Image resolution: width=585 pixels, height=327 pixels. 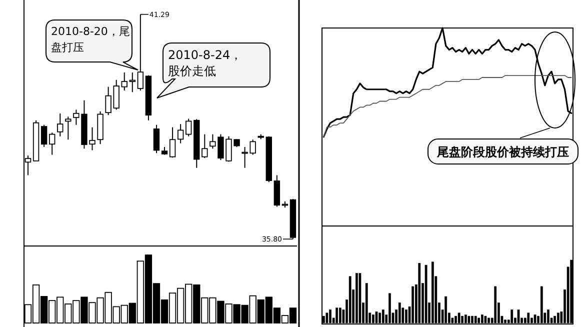 I want to click on annotation: 尾盘阶段股价被持续打压, so click(x=502, y=152).